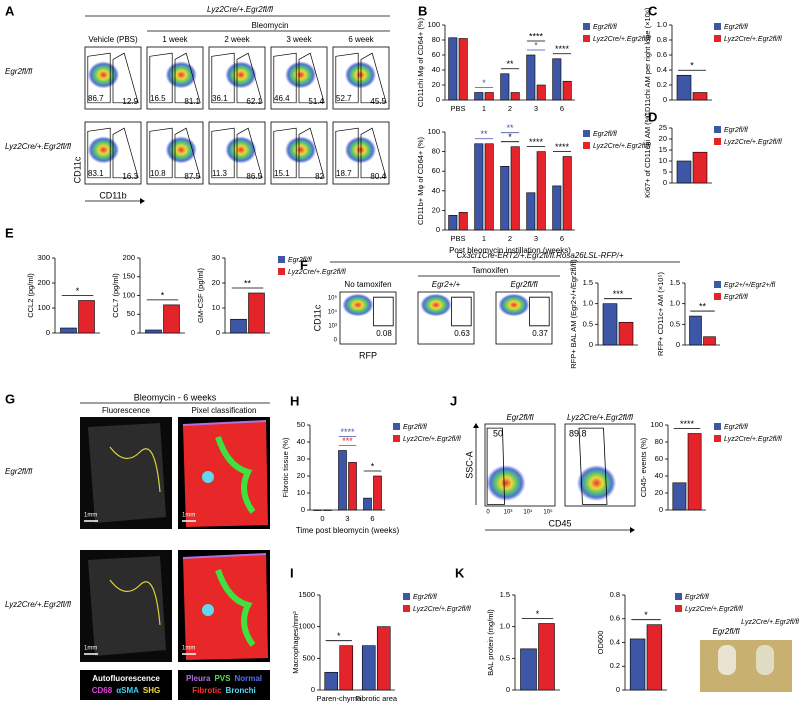  I want to click on column-header: Fluorescence, so click(126, 410).